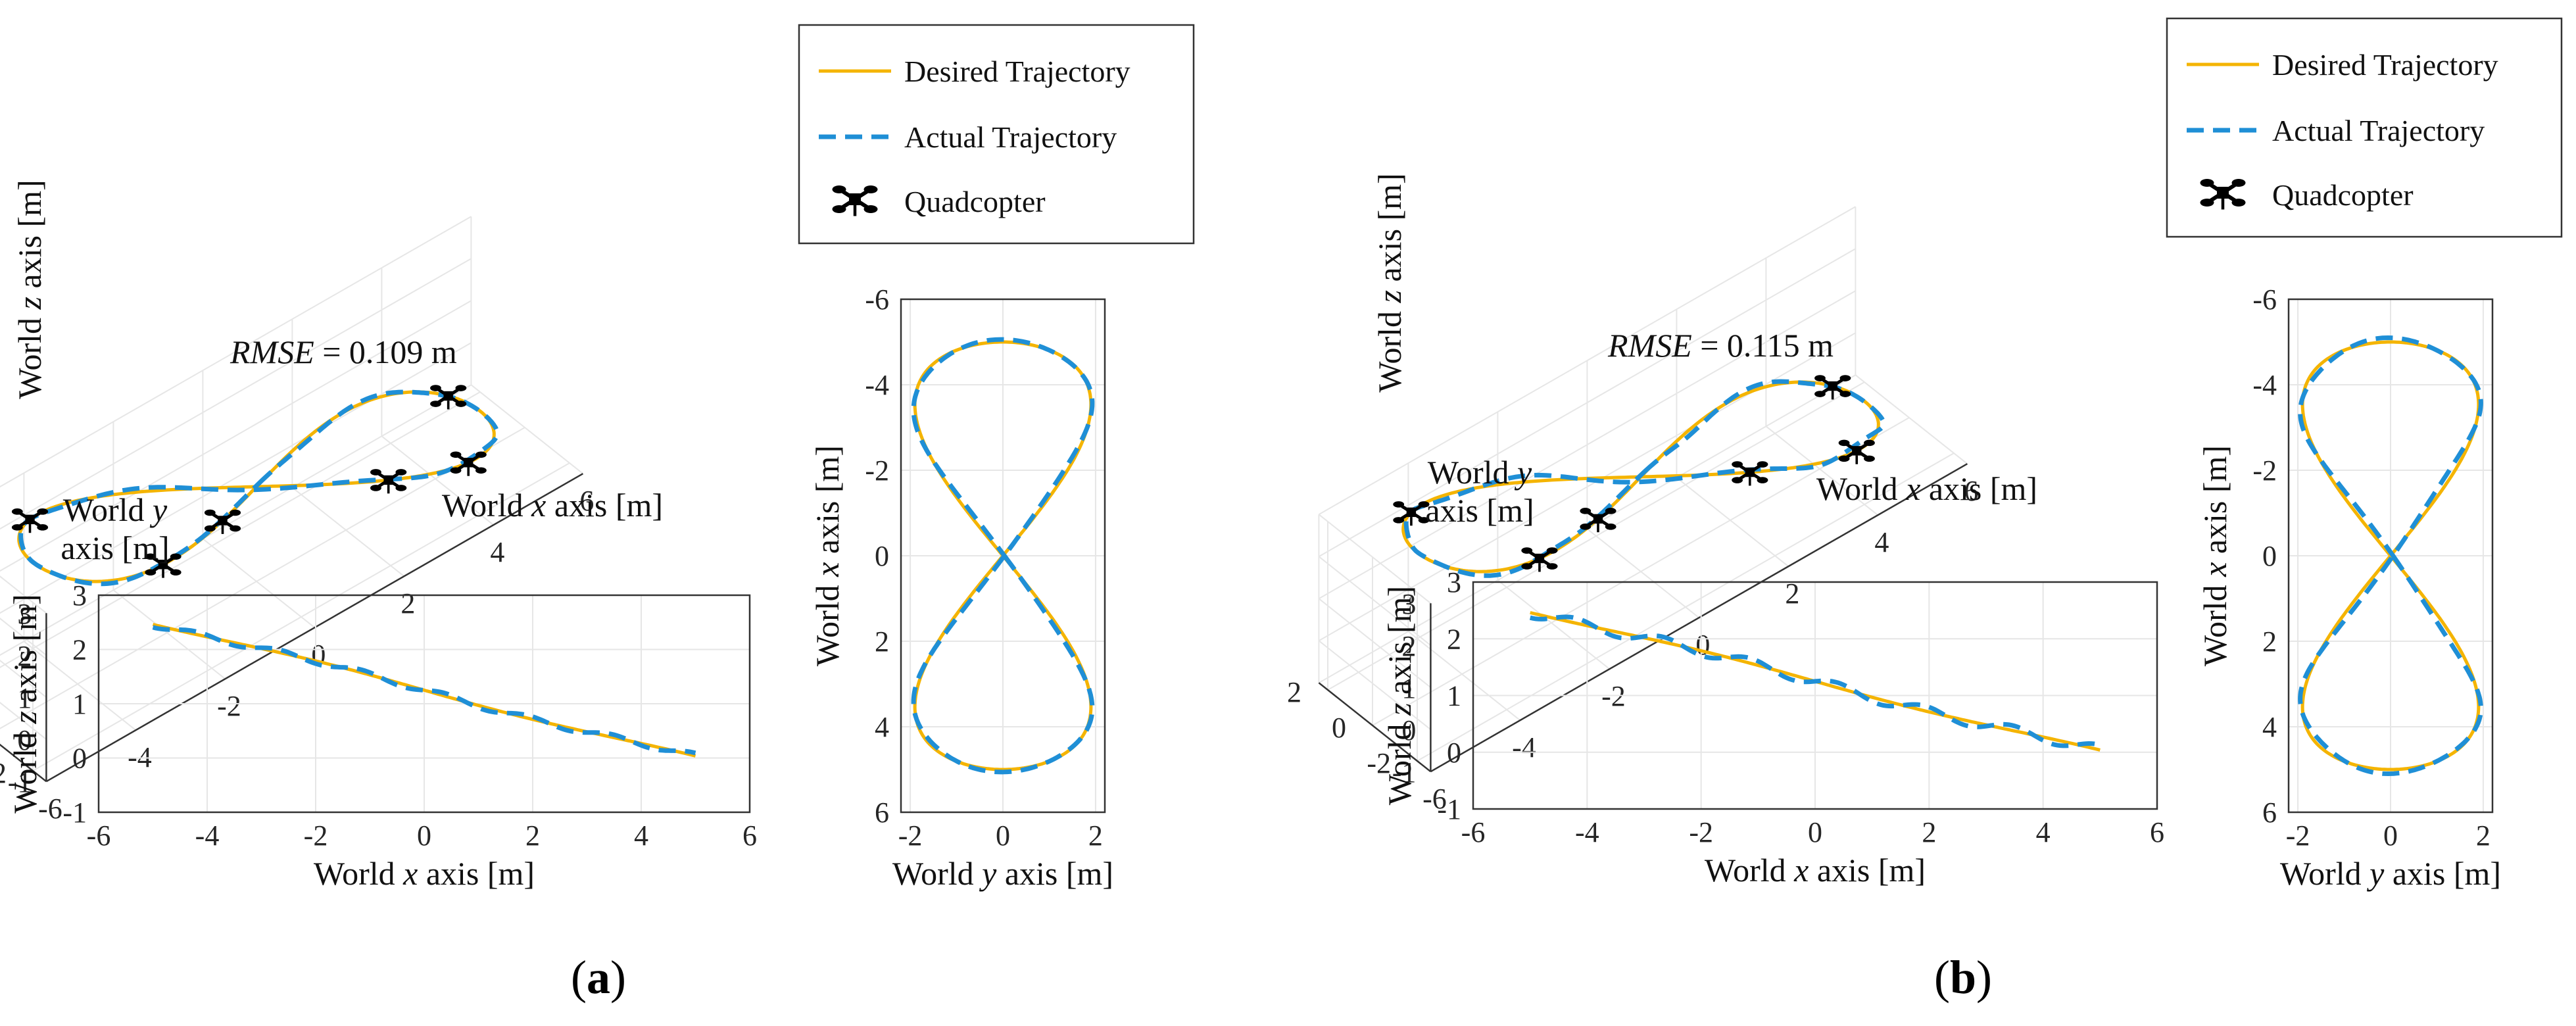  I want to click on x-axis-label: World y axis [m], so click(1003, 873).